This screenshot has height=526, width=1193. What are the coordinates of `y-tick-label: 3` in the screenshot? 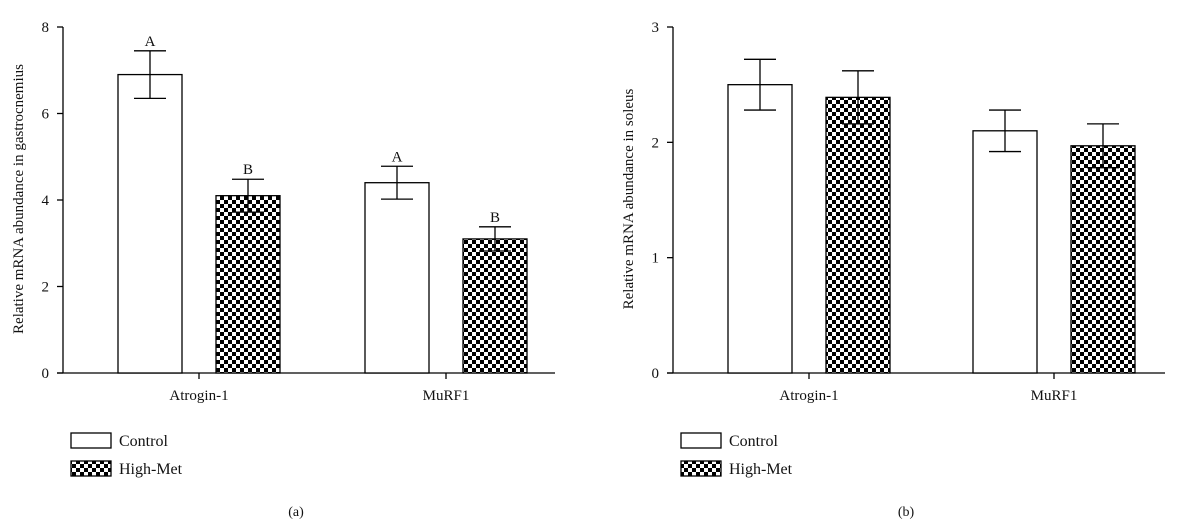 It's located at (656, 28).